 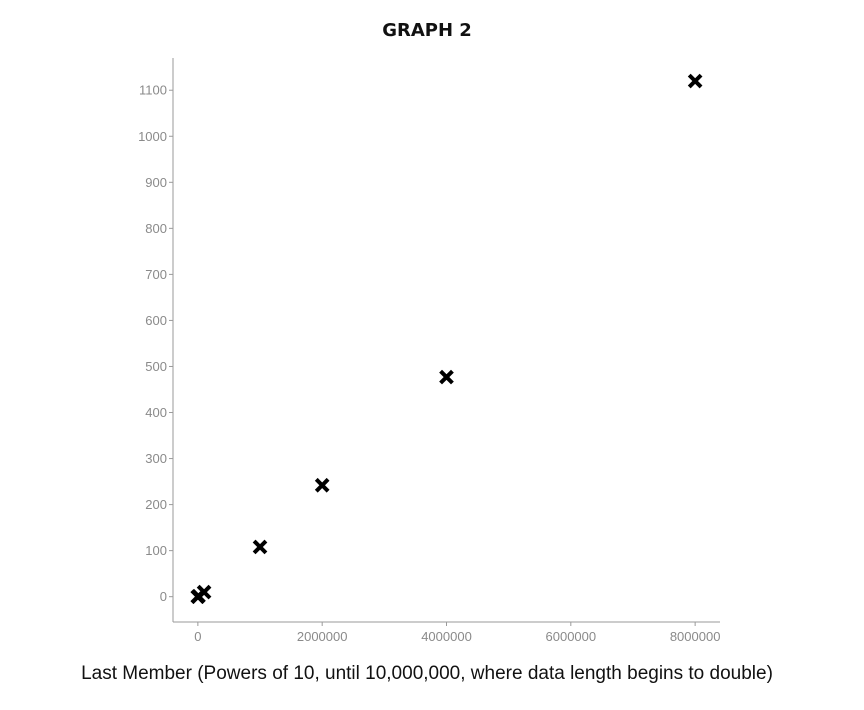 What do you see at coordinates (163, 596) in the screenshot?
I see `y-tick-label: 0` at bounding box center [163, 596].